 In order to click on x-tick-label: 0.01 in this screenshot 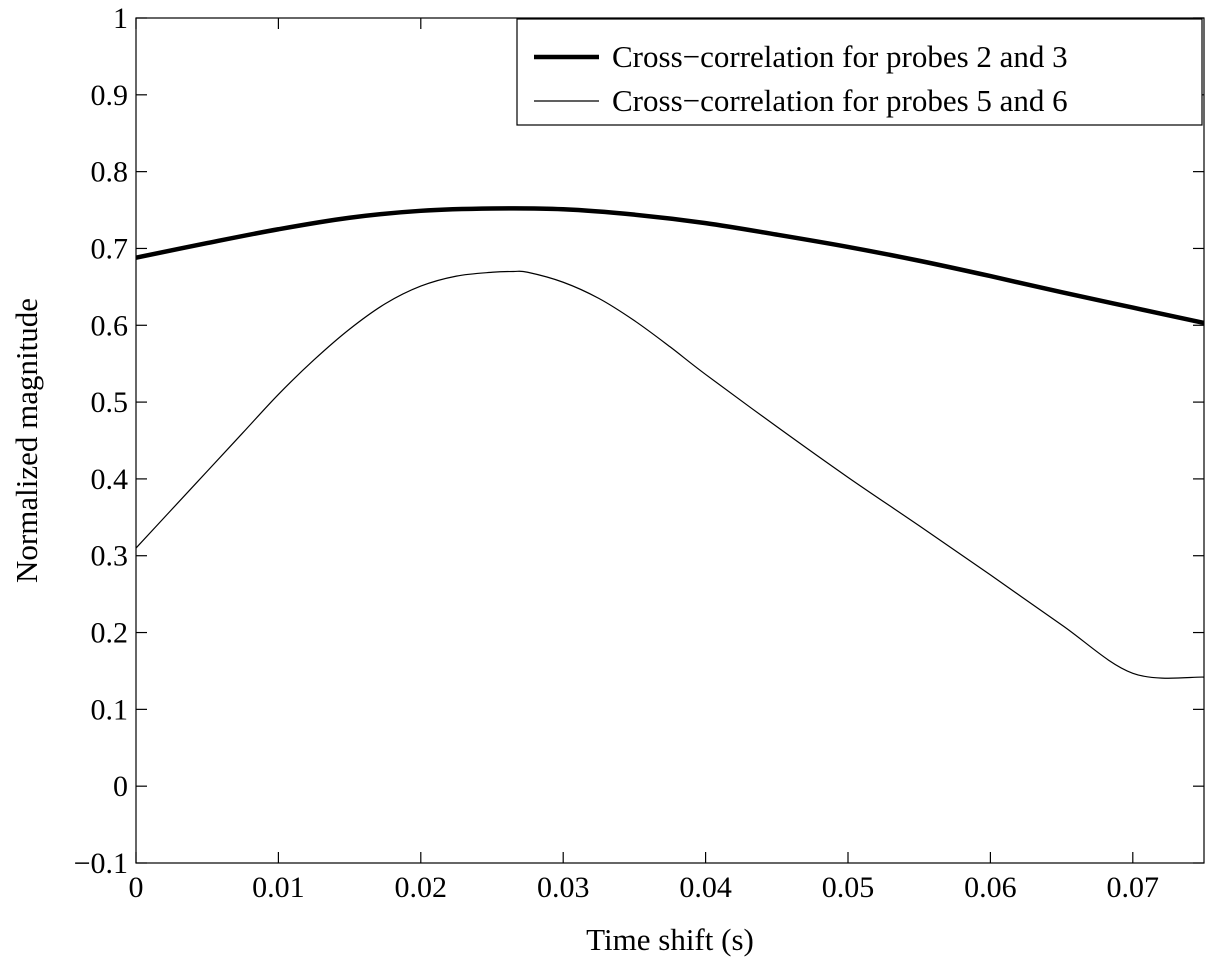, I will do `click(278, 887)`.